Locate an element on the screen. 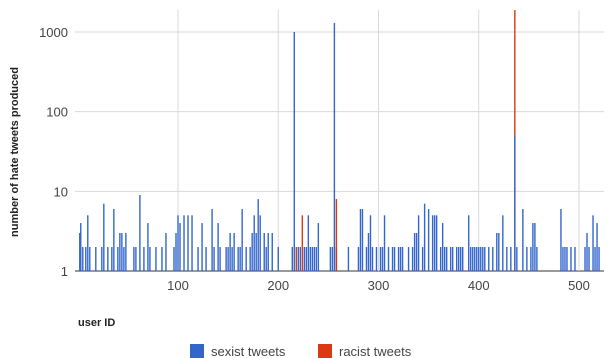 This screenshot has width=609, height=358. y-tick-label: 100 is located at coordinates (57, 112).